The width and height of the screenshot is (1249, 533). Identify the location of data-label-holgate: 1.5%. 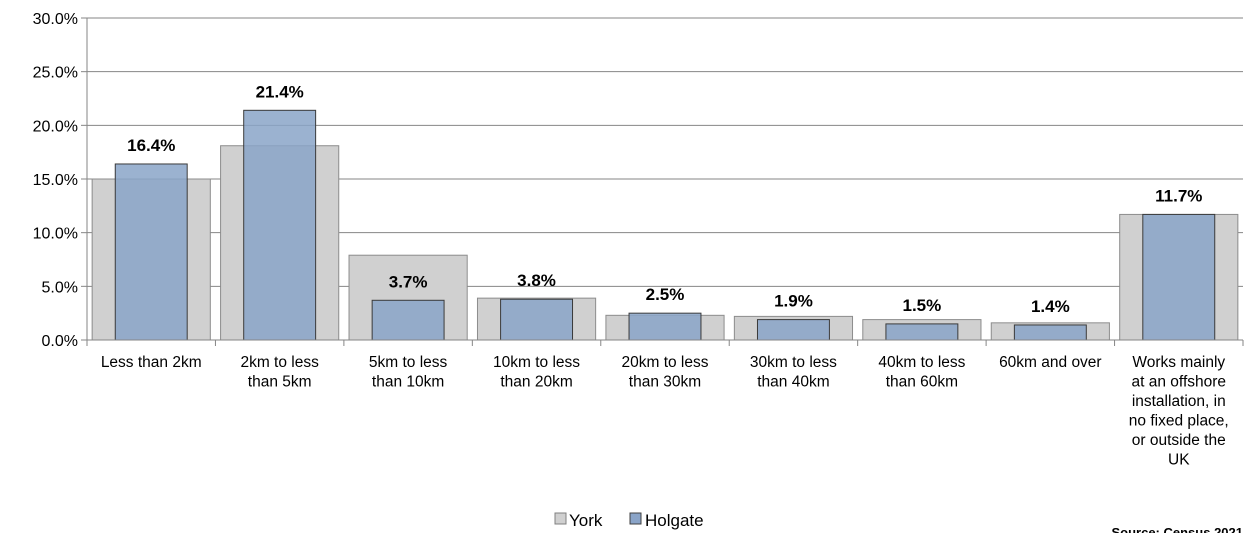
(922, 305).